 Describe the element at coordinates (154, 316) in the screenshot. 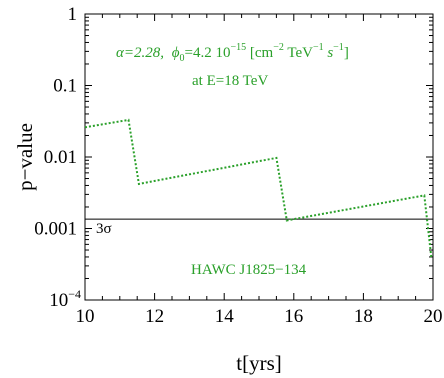

I see `x-tick-label: 12` at that location.